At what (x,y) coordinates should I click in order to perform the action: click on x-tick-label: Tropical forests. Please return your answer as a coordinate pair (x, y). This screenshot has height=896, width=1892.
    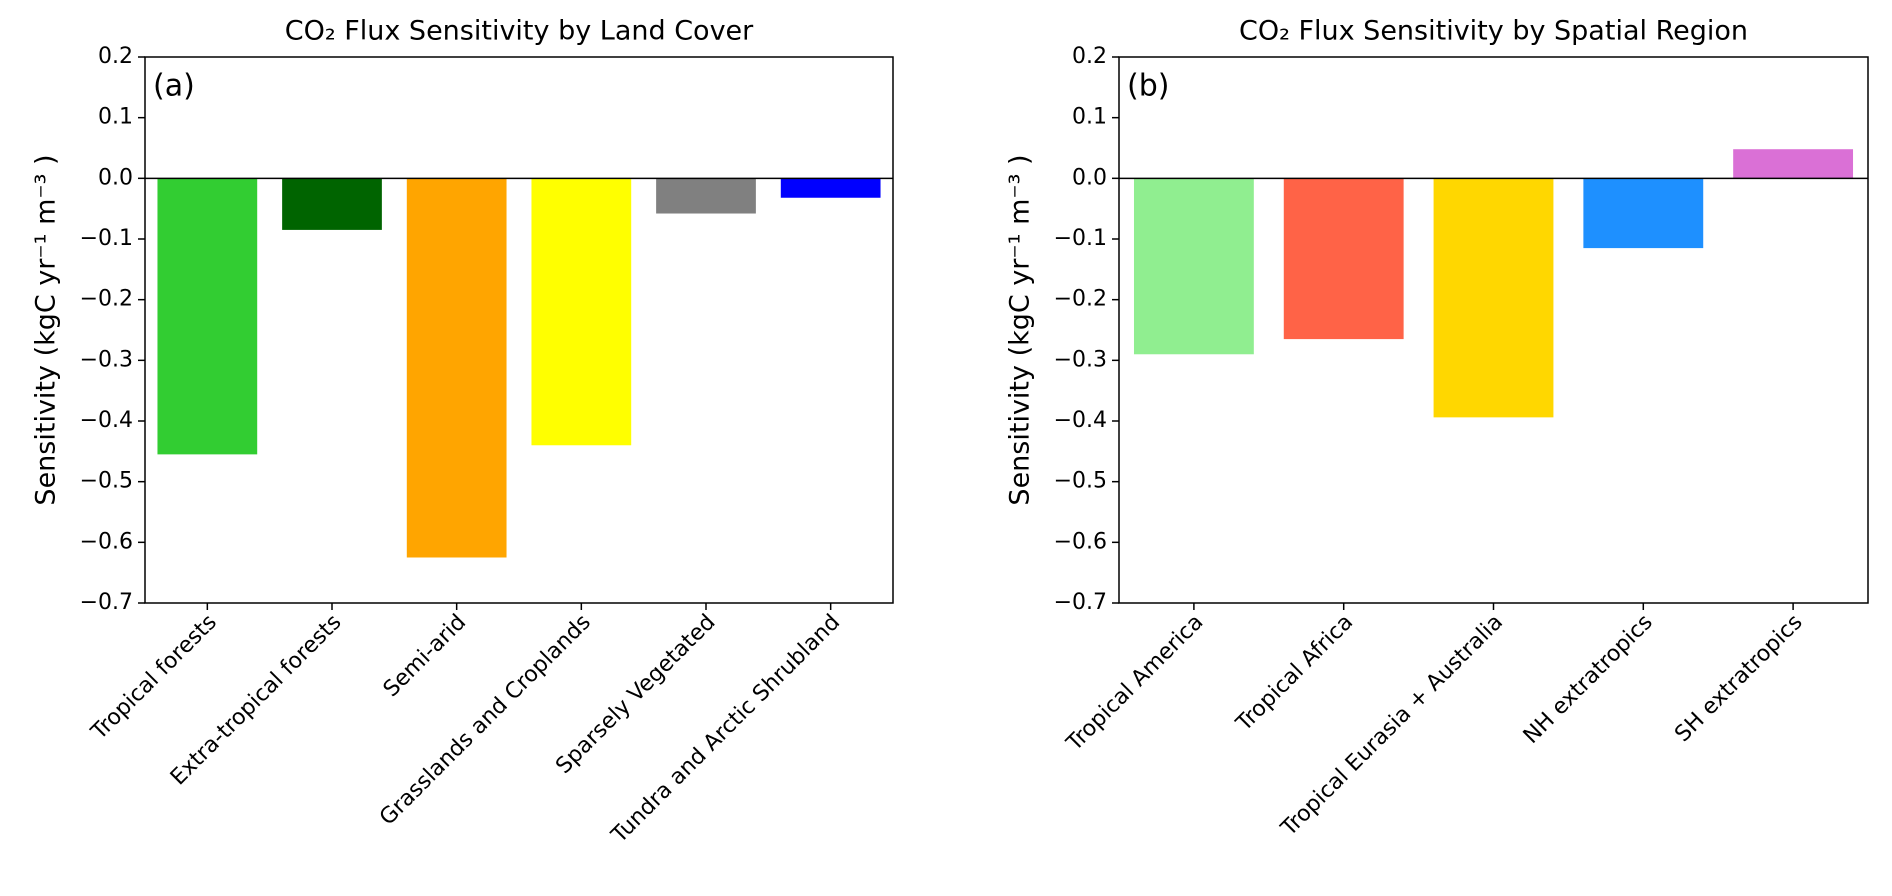
    Looking at the image, I should click on (154, 678).